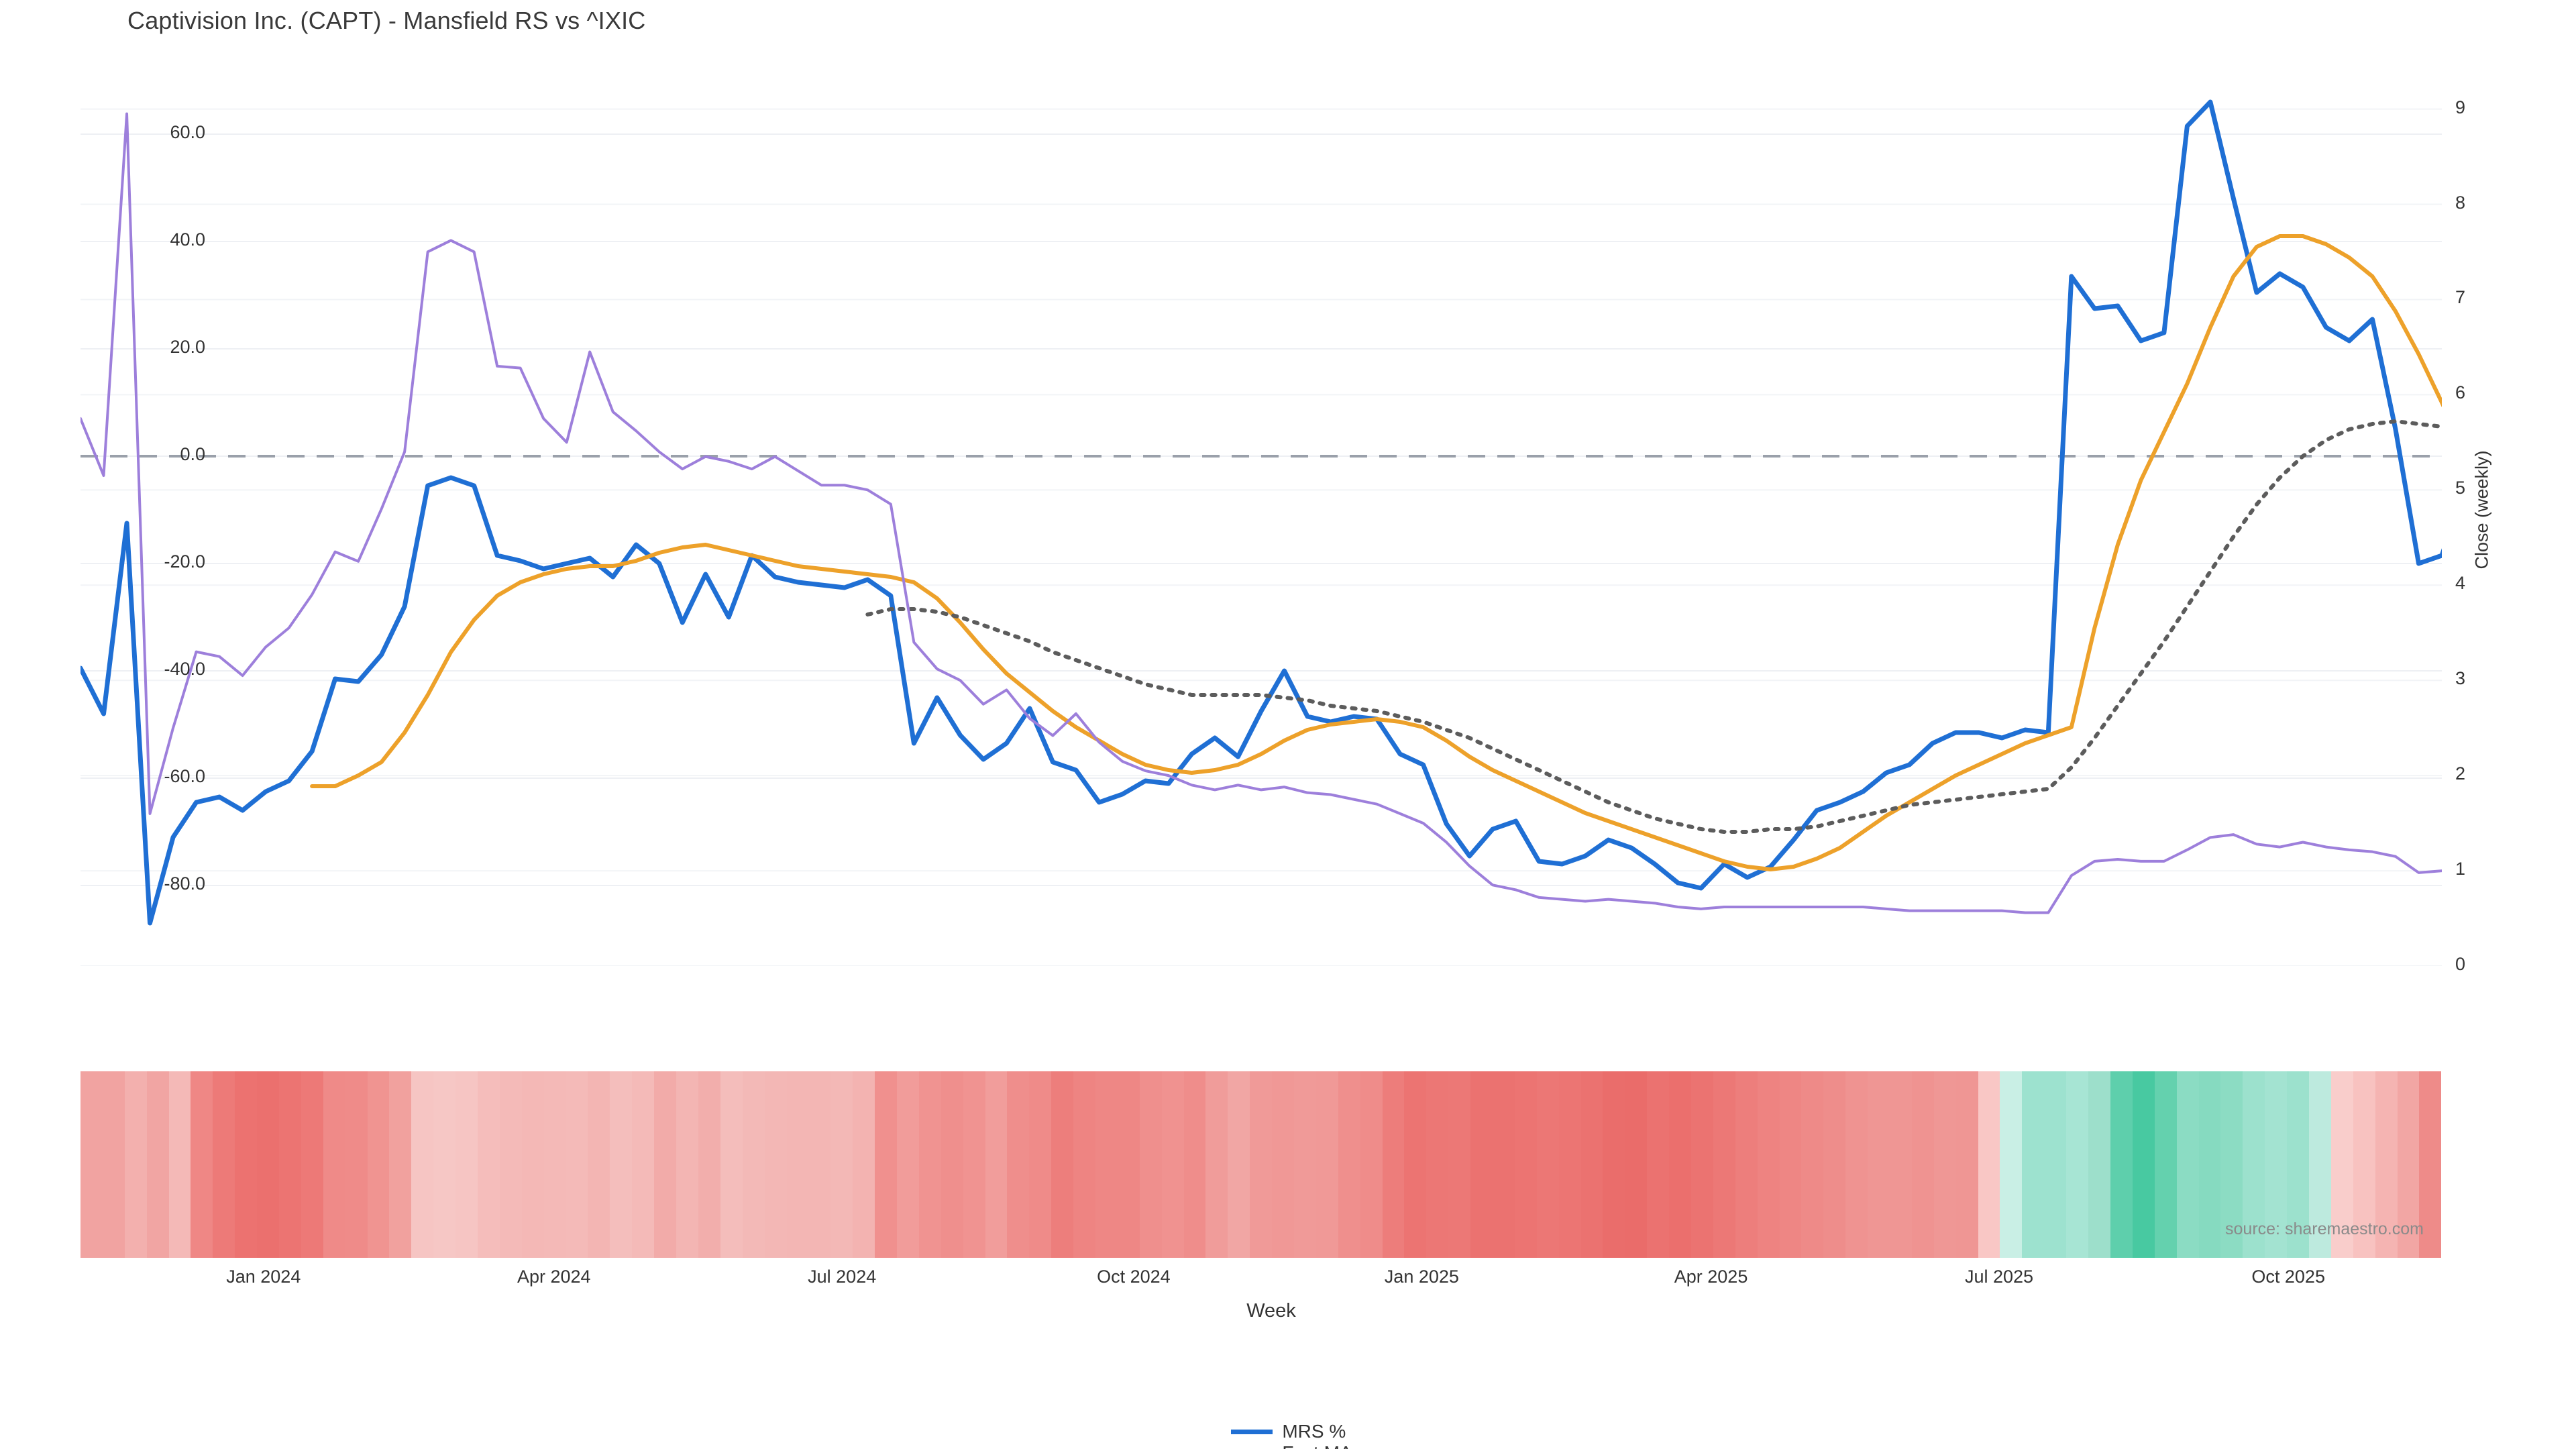  What do you see at coordinates (192, 454) in the screenshot?
I see `y-tick-left: 0.0` at bounding box center [192, 454].